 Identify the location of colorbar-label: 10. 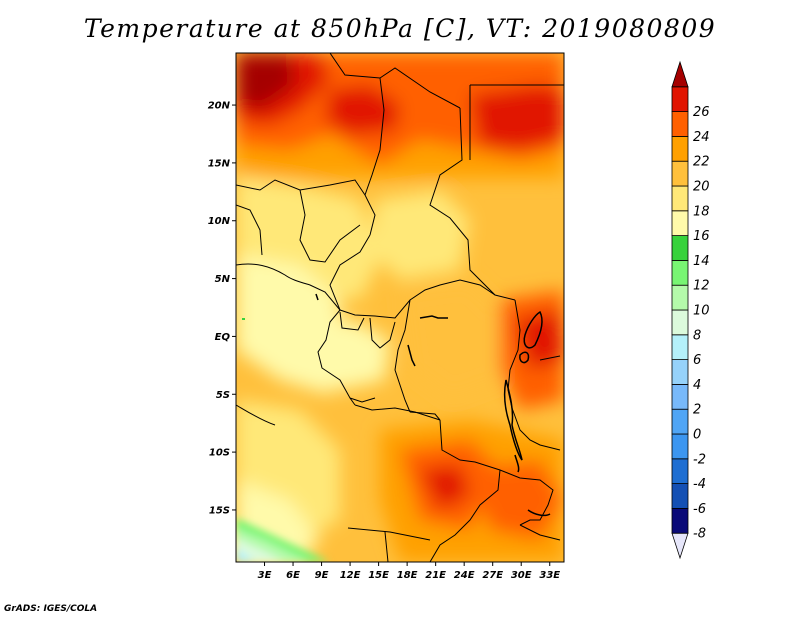
(701, 311).